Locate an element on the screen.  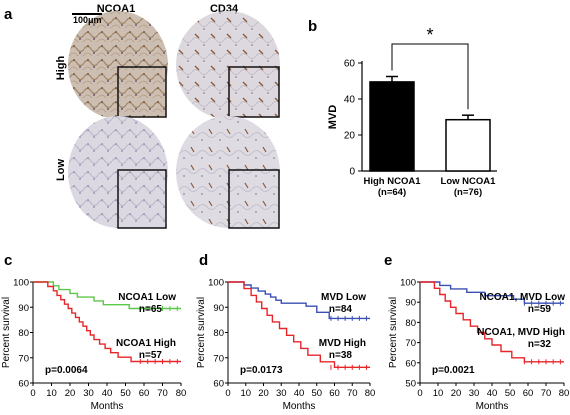
series-n-label: n=57 is located at coordinates (151, 355).